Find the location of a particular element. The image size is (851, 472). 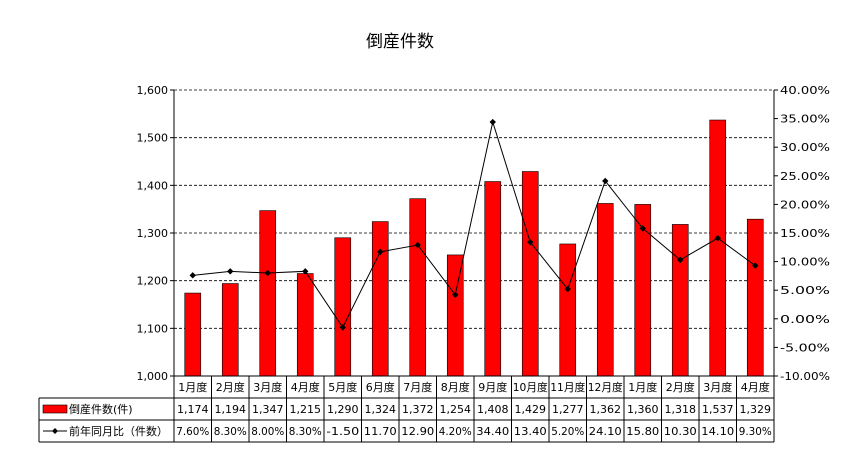

bar-value-cell: 1,362 is located at coordinates (606, 409).